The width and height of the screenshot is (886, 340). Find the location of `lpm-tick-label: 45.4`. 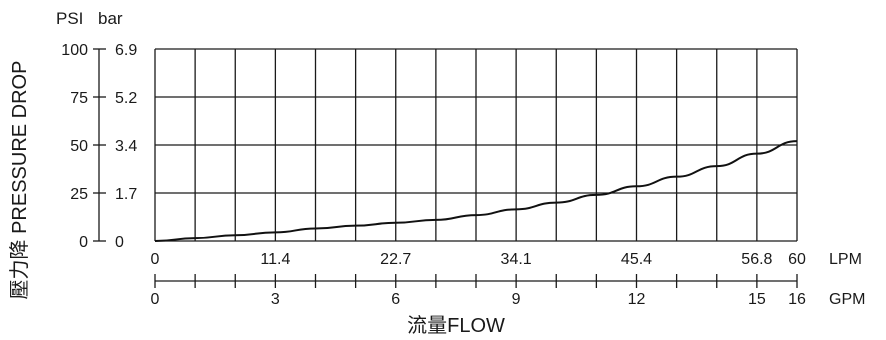

lpm-tick-label: 45.4 is located at coordinates (636, 259).